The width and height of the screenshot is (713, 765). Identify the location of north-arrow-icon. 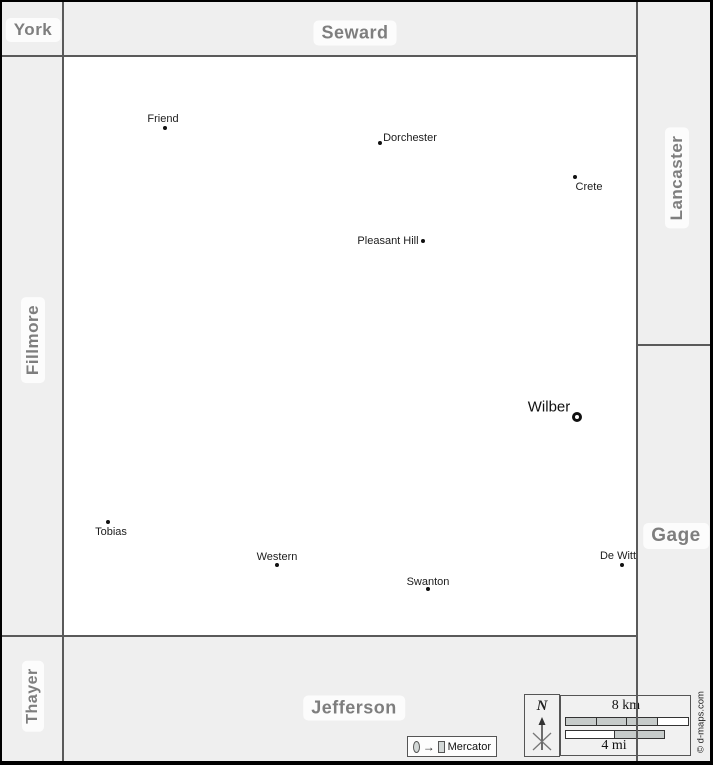
(542, 734).